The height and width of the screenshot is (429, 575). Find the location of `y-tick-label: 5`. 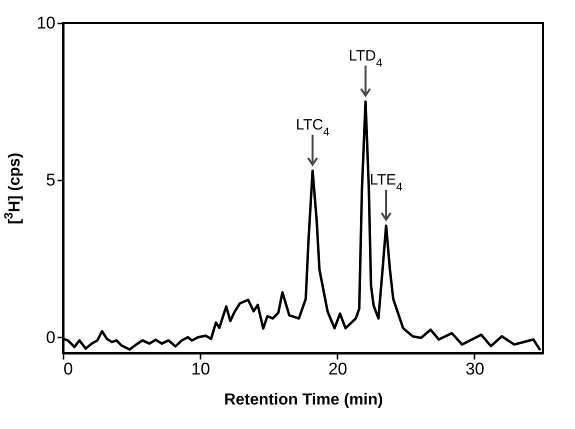

y-tick-label: 5 is located at coordinates (51, 180).